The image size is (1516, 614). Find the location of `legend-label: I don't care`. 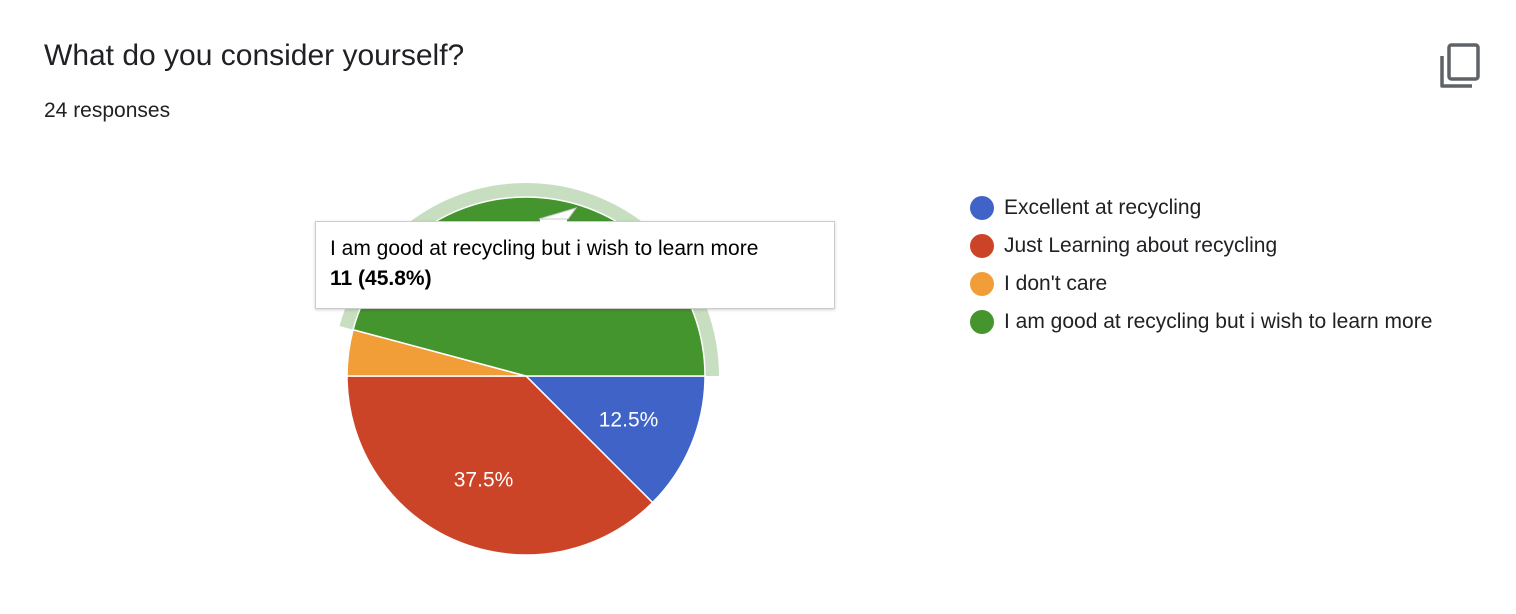

legend-label: I don't care is located at coordinates (1056, 283).